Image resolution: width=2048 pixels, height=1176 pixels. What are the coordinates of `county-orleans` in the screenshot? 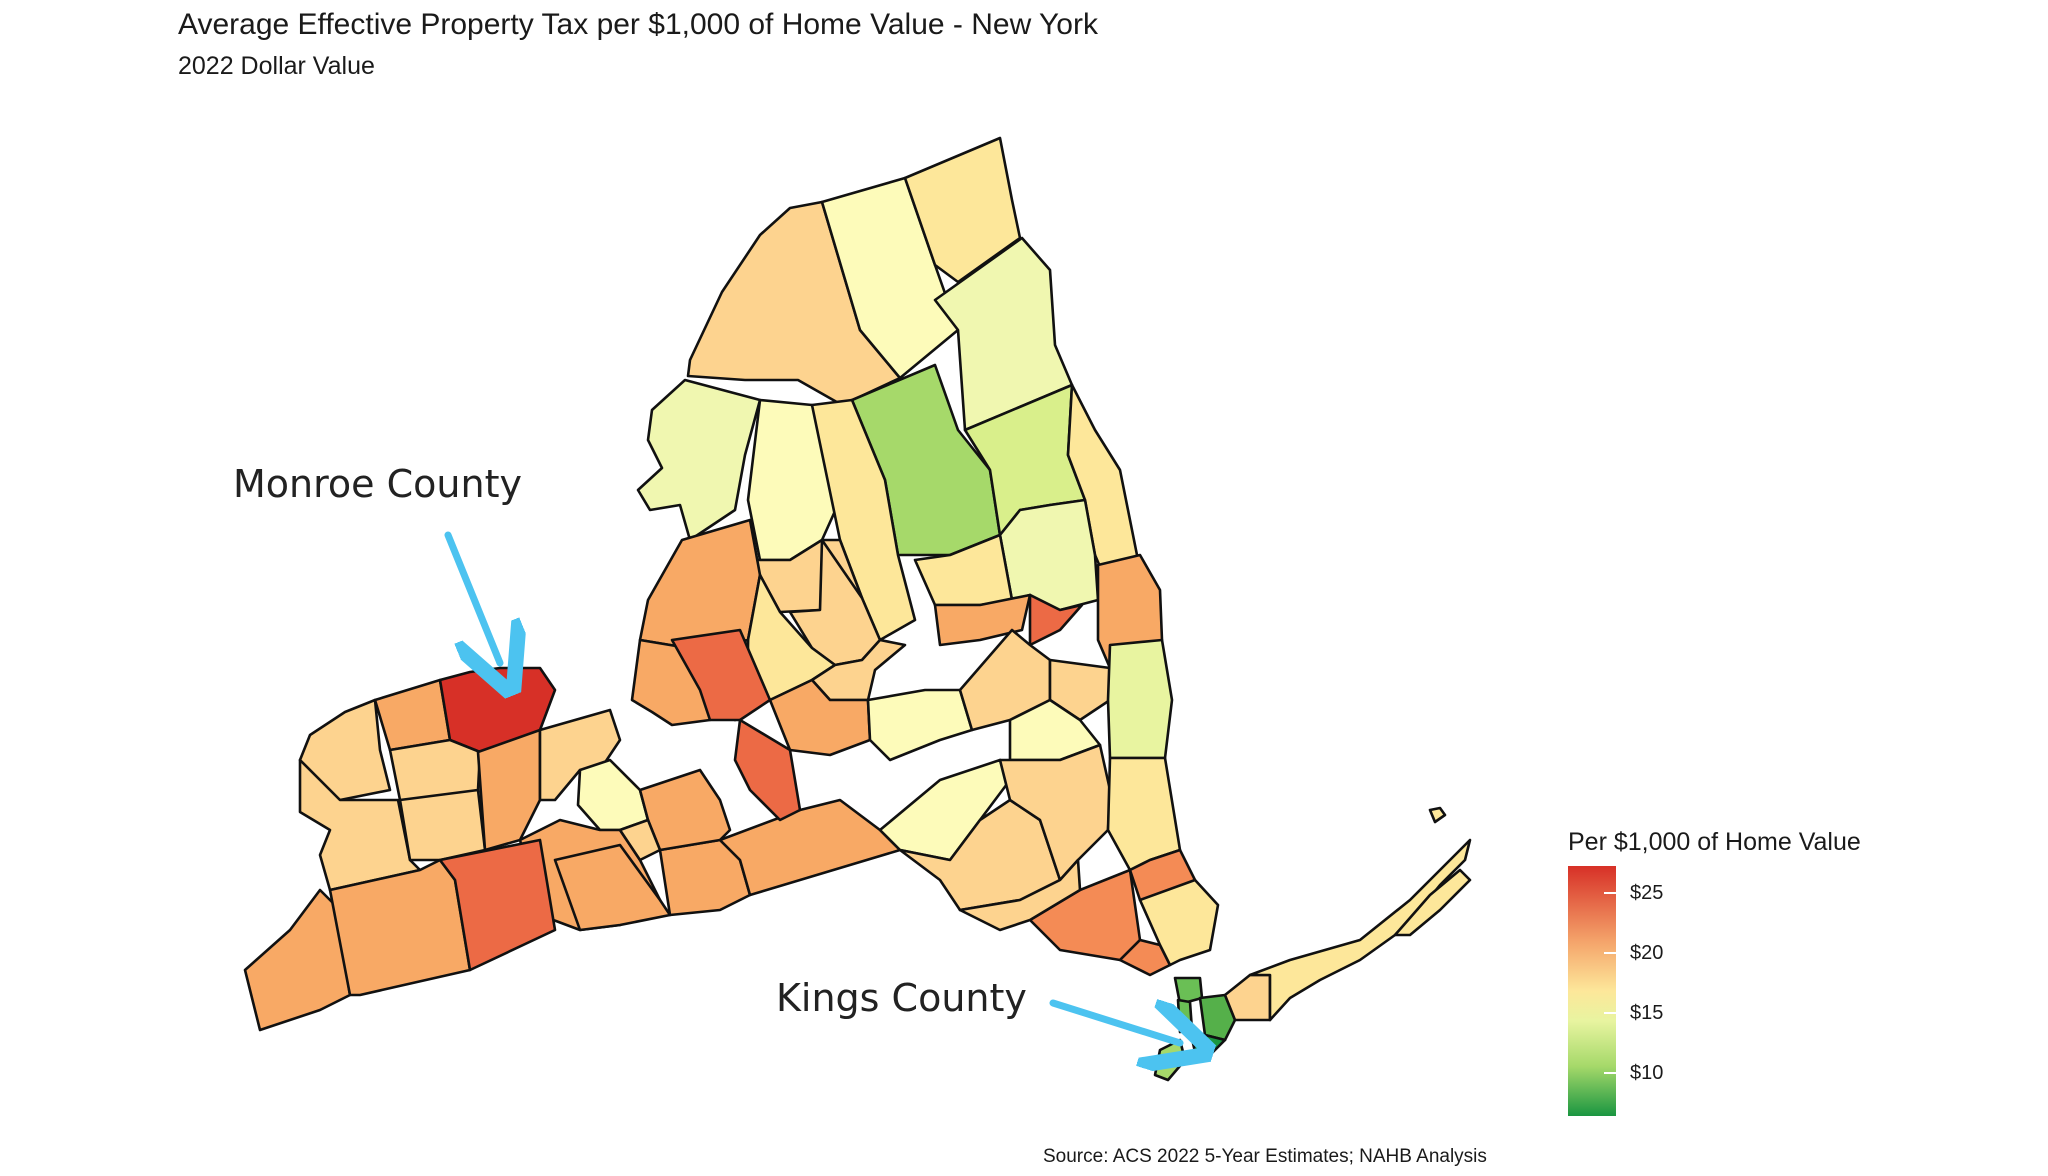 It's located at (412, 715).